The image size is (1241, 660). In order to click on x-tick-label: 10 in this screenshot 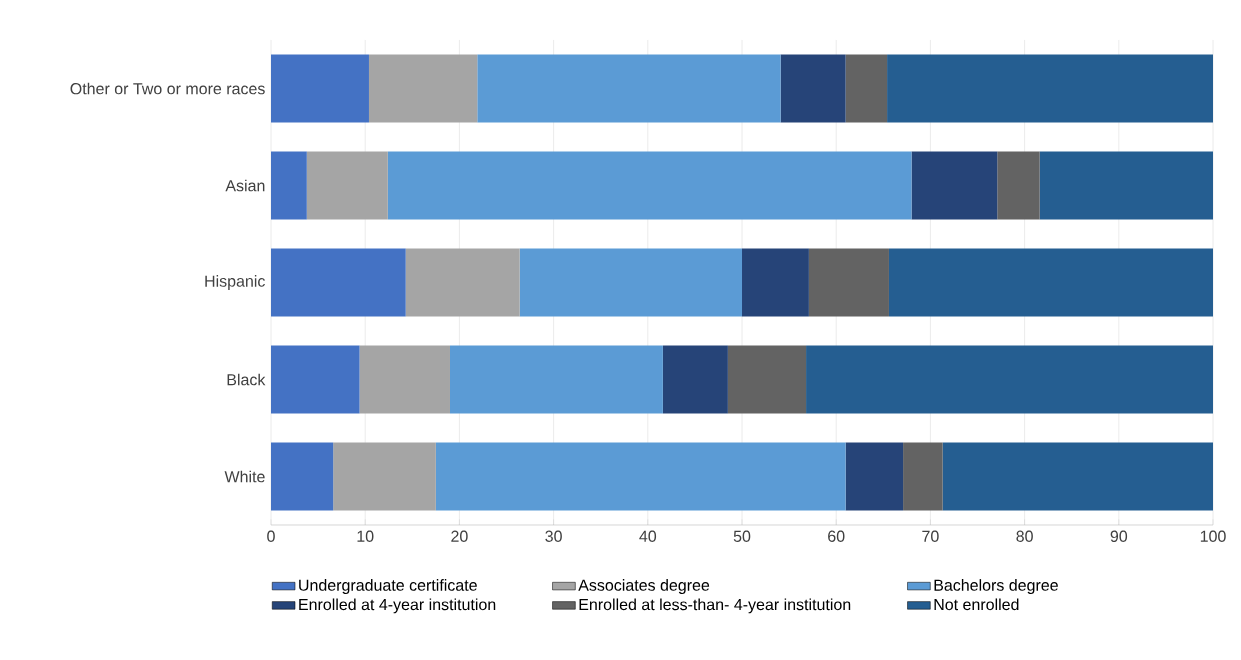, I will do `click(365, 536)`.